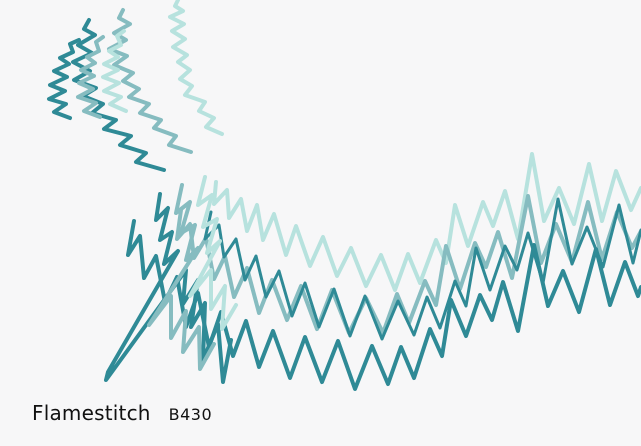  What do you see at coordinates (90, 77) in the screenshot?
I see `flame-stroke-mid-left-tail` at bounding box center [90, 77].